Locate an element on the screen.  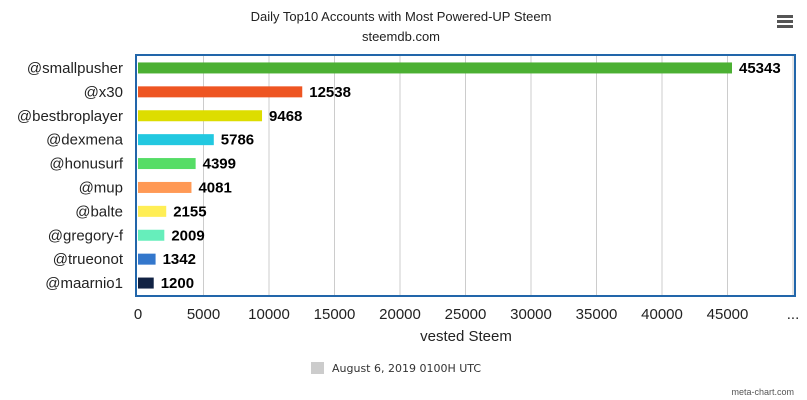
x-tick-label: 0 is located at coordinates (138, 314).